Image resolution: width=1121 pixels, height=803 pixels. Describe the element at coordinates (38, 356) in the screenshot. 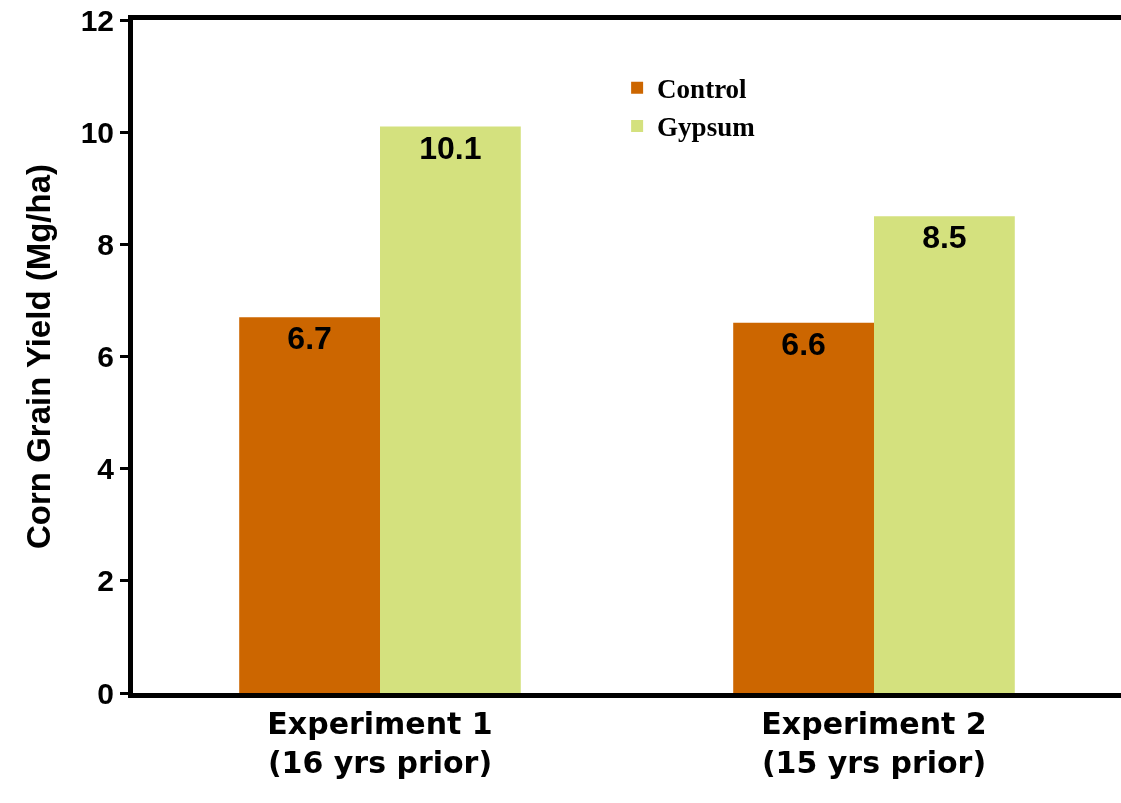

I see `y-axis-title: Corn Grain Yield (Mg/ha)` at that location.